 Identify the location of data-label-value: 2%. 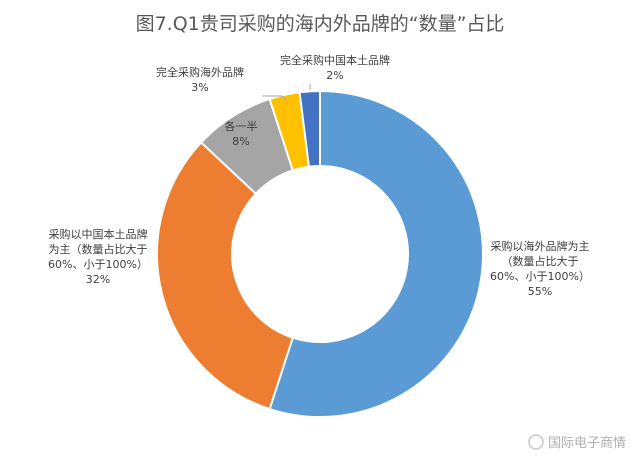
(334, 75).